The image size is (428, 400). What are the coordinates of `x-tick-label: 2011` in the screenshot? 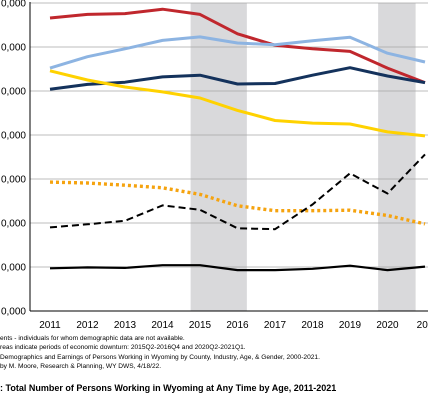 It's located at (50, 325).